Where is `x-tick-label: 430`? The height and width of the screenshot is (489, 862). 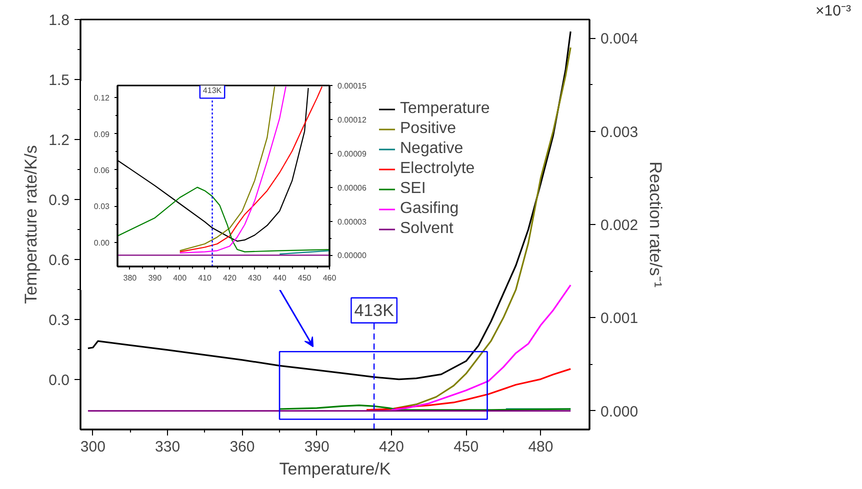 x-tick-label: 430 is located at coordinates (255, 278).